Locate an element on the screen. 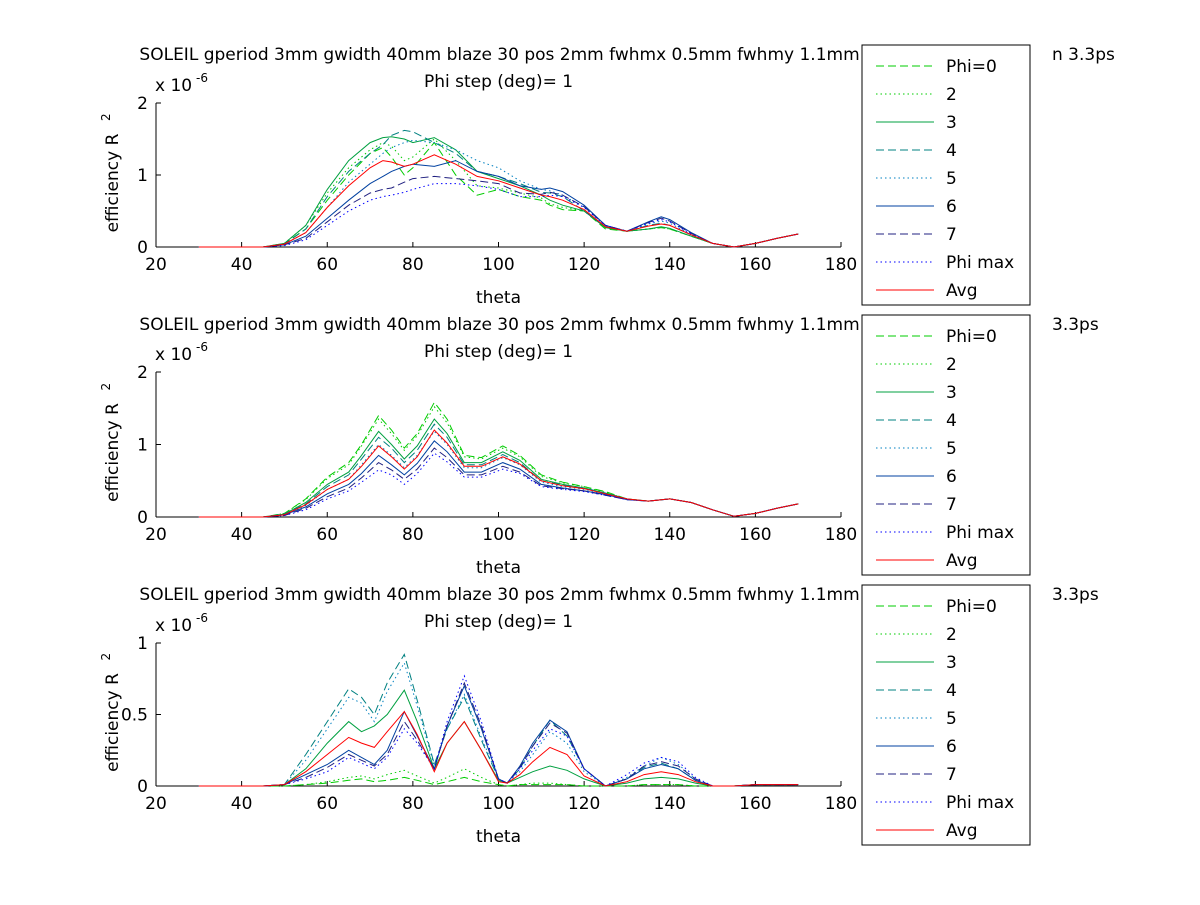  legend: Phi=0 2 3 4 5 6 7 Phi max Avg is located at coordinates (946, 715).